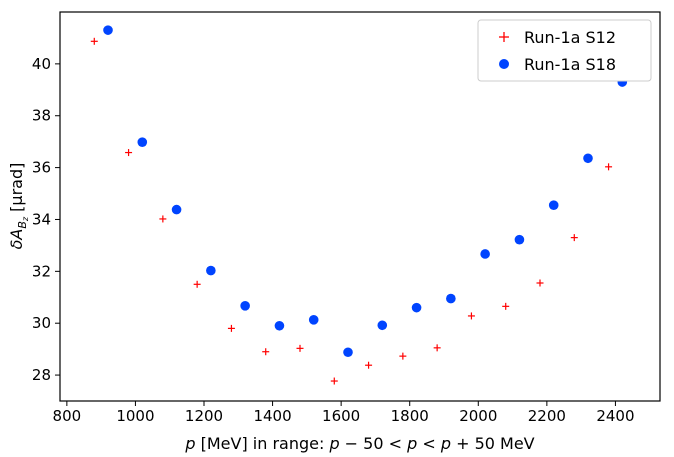 The width and height of the screenshot is (674, 457). What do you see at coordinates (67, 416) in the screenshot?
I see `x-tick-label: 800` at bounding box center [67, 416].